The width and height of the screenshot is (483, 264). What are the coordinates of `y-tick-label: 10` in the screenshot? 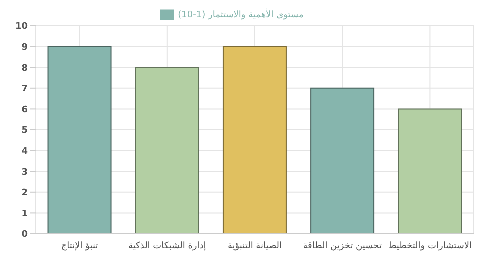 It's located at (21, 27).